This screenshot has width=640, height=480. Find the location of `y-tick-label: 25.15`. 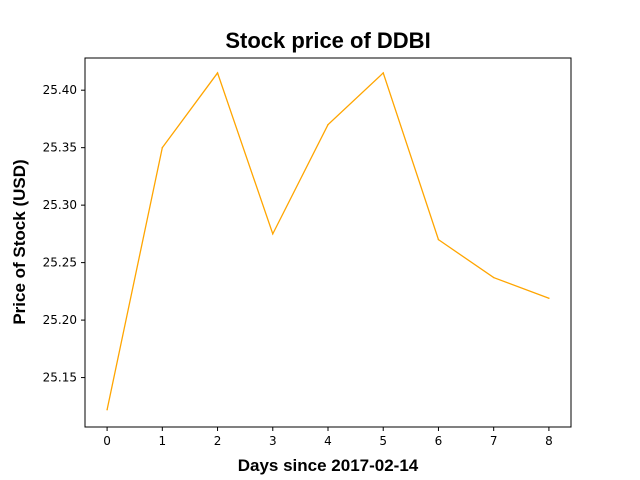

y-tick-label: 25.15 is located at coordinates (60, 378).